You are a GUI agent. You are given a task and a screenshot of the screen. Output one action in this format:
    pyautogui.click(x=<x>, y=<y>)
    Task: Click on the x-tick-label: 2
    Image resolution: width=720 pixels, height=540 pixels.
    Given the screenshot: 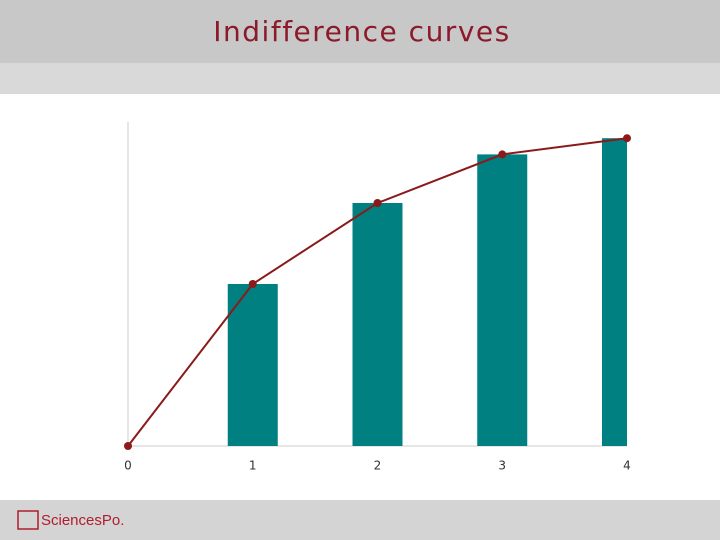 What is the action you would take?
    pyautogui.click(x=378, y=466)
    